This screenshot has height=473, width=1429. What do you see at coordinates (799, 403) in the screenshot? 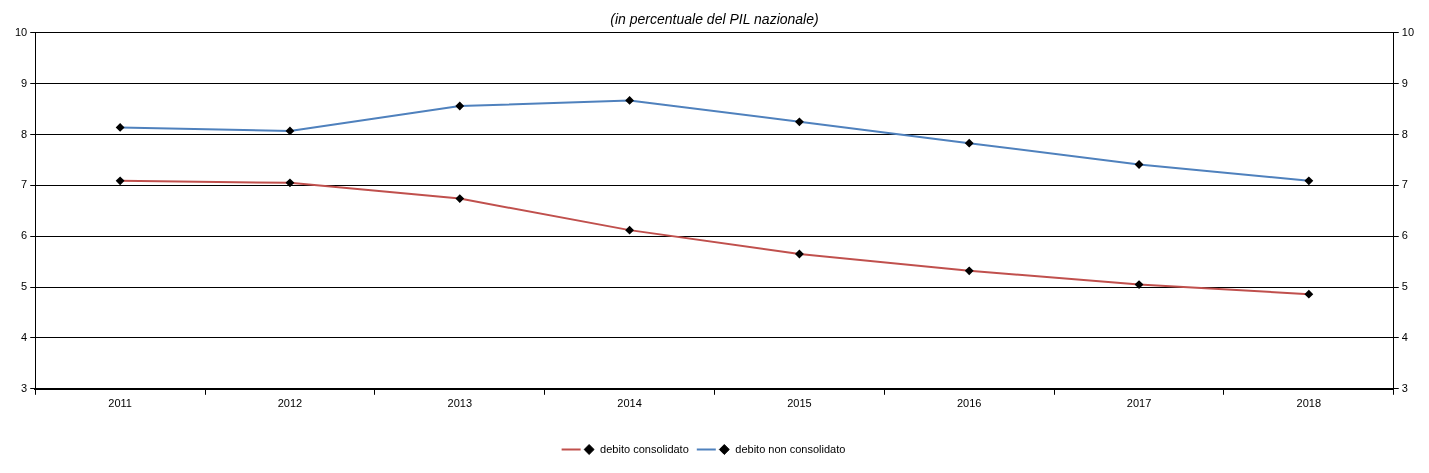
I see `x-tick-label: 2015` at bounding box center [799, 403].